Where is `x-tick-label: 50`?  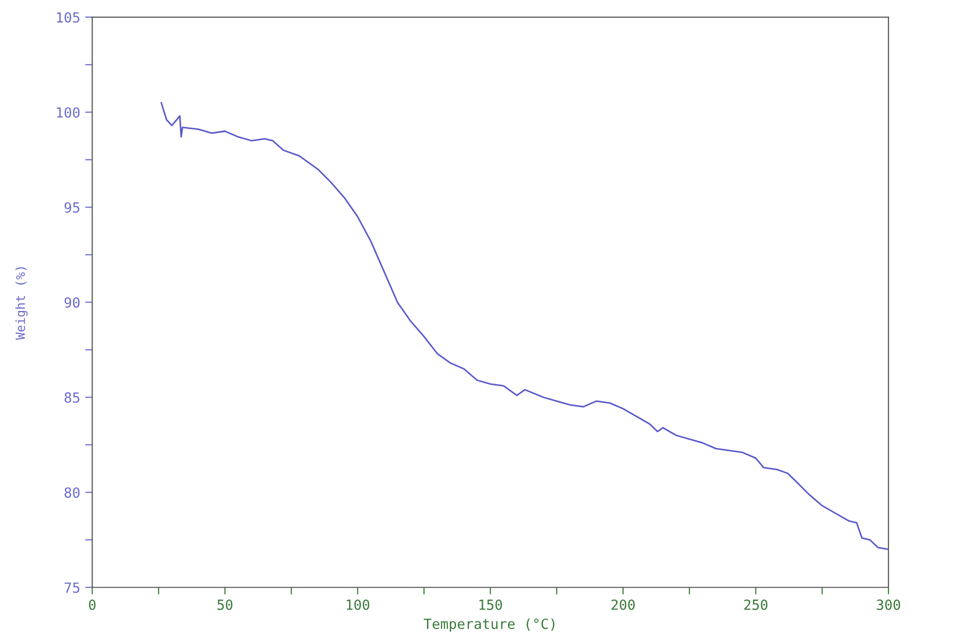 x-tick-label: 50 is located at coordinates (225, 605).